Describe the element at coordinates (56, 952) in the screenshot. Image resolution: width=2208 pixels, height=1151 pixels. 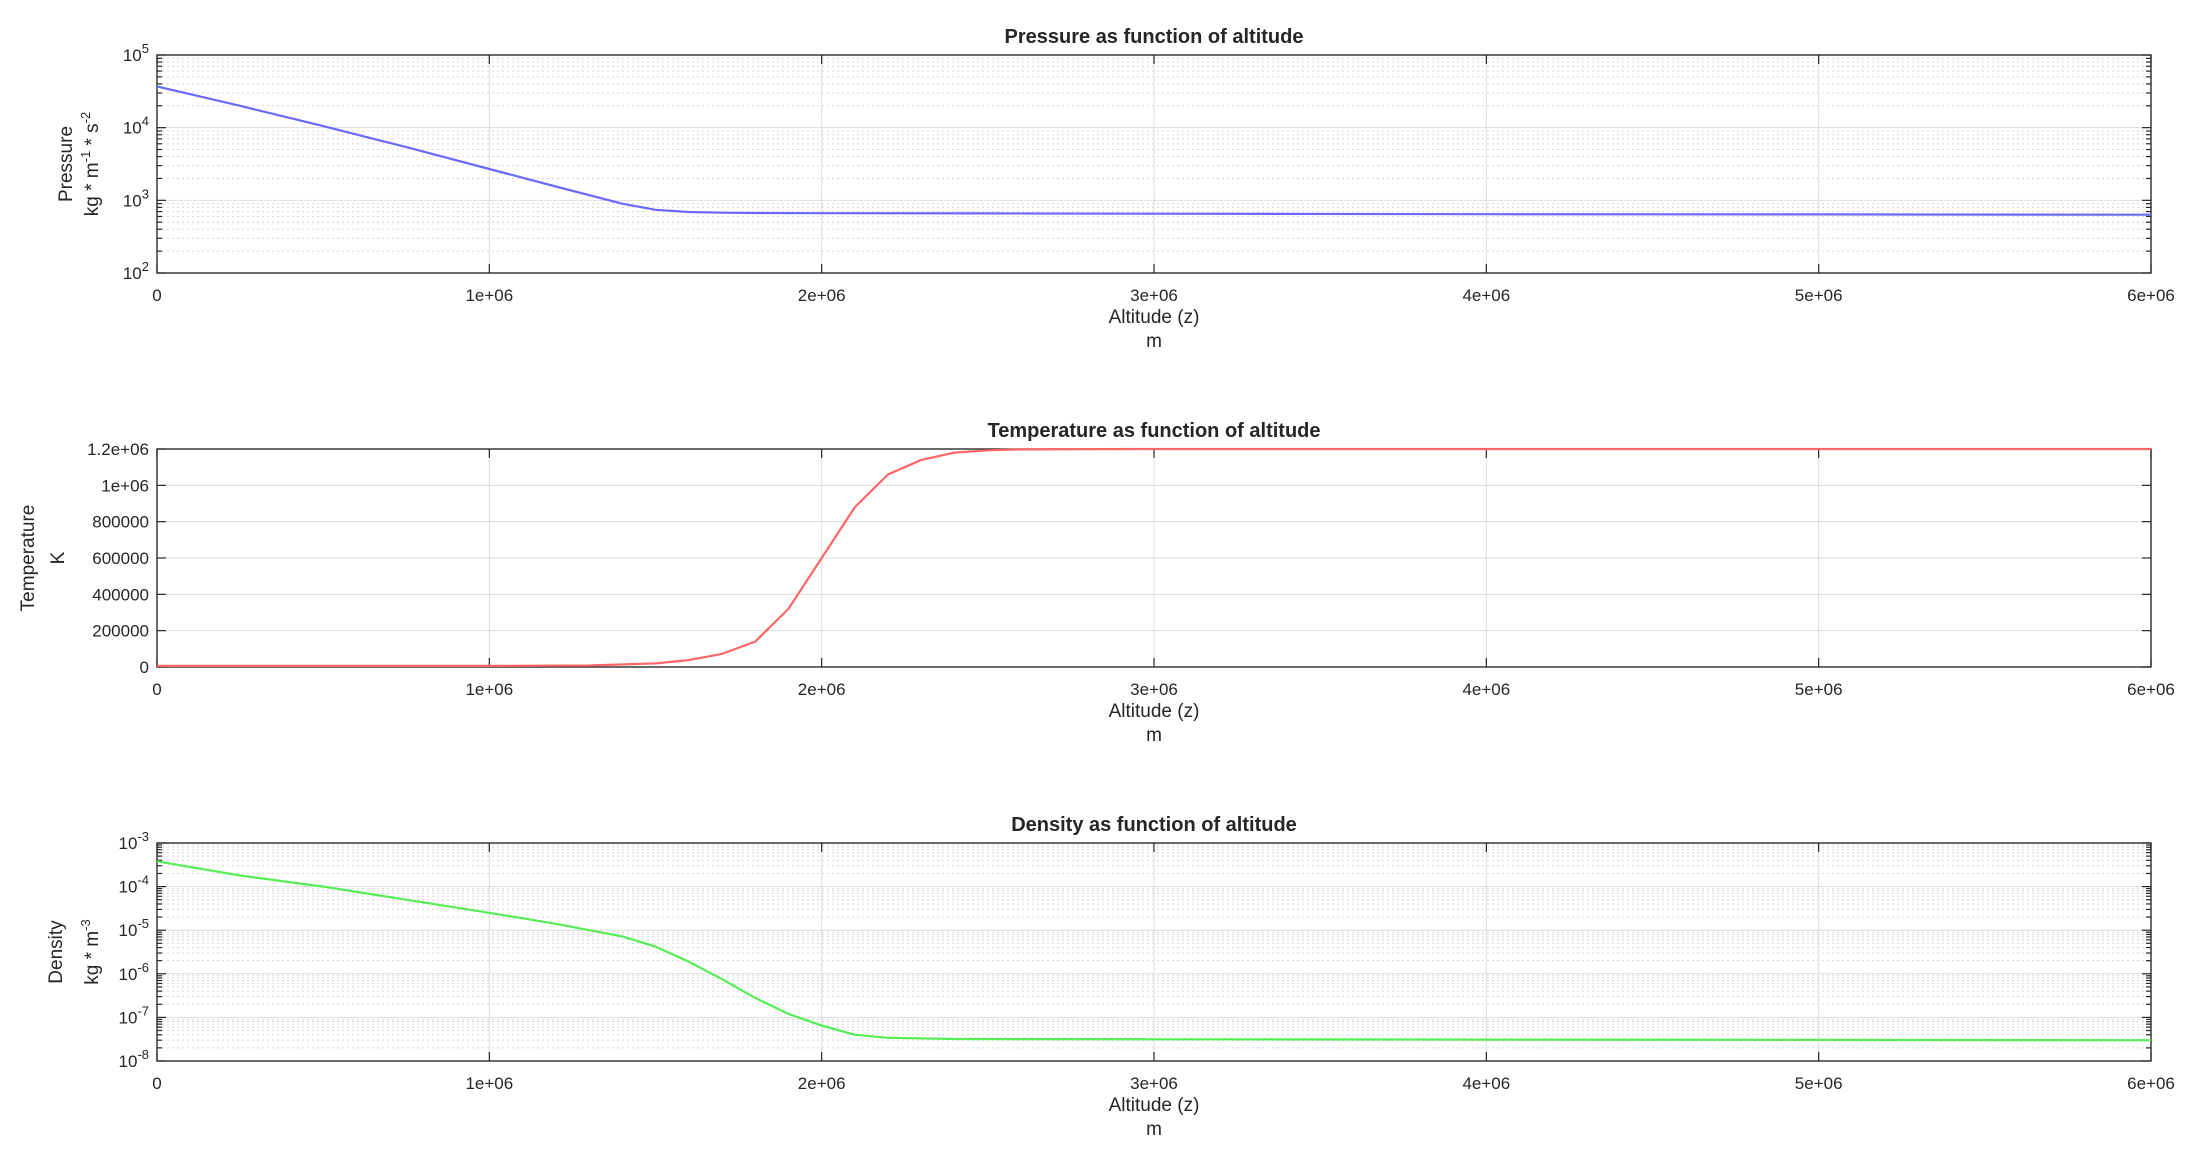
I see `y-axis-label: Density` at that location.